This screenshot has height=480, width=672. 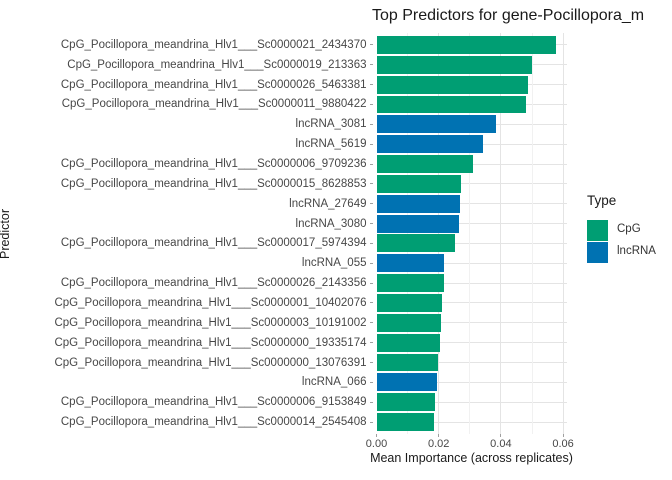 I want to click on x-axis-tick-label: 0.06, so click(x=563, y=444).